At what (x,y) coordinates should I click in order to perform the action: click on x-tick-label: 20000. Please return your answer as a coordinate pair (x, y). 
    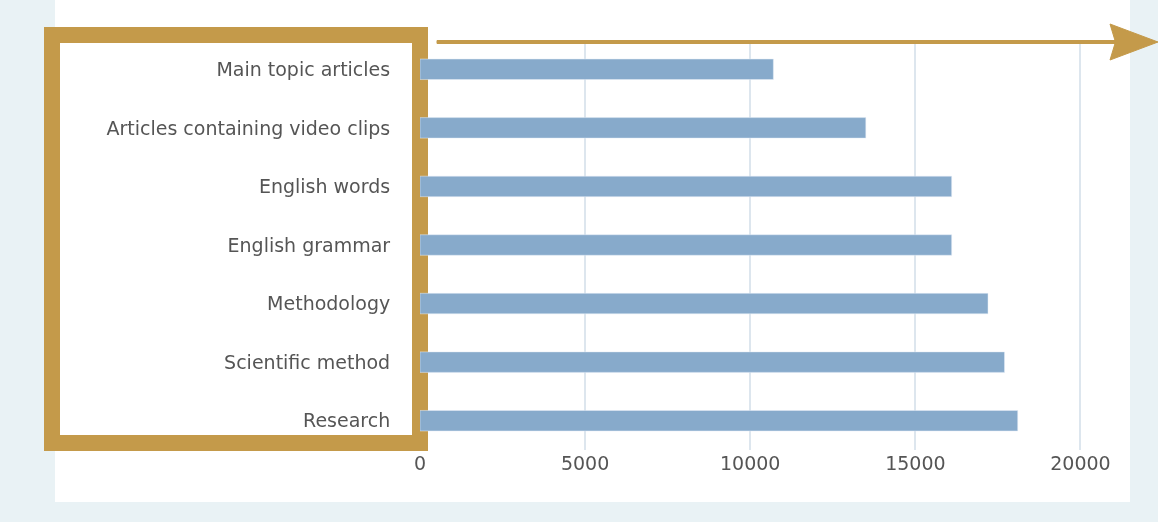
    Looking at the image, I should click on (1080, 463).